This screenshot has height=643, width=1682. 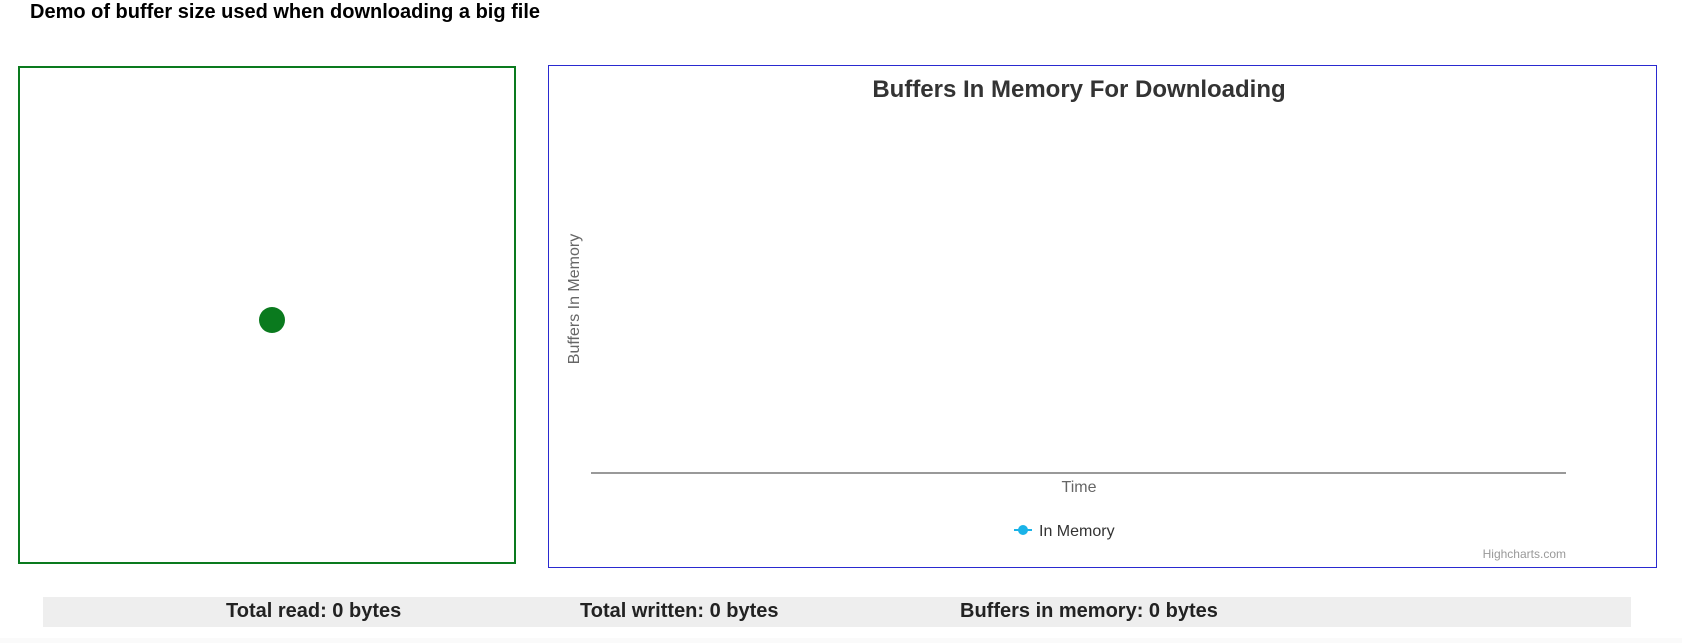 I want to click on legend-item-in-memory: In Memory, so click(x=1064, y=531).